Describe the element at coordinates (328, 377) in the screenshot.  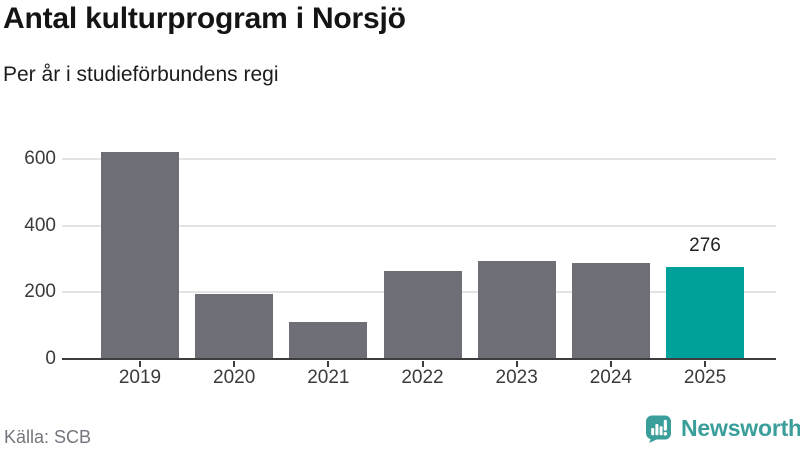
I see `x-axis-tick-label: 2021` at that location.